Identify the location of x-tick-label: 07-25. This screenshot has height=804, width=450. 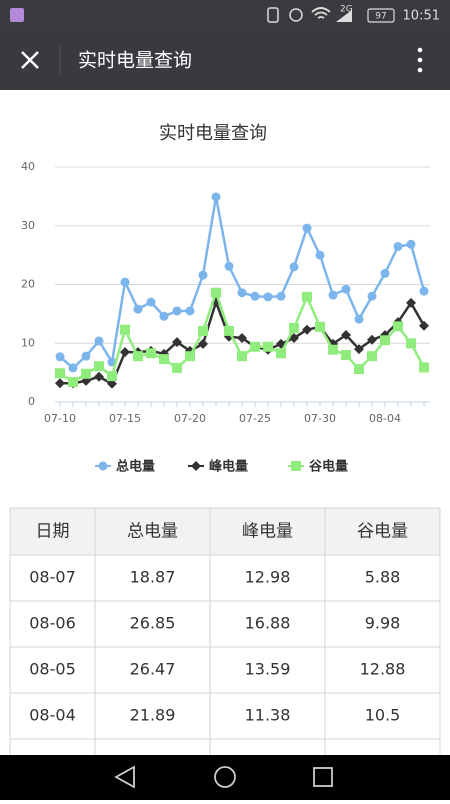
(255, 418).